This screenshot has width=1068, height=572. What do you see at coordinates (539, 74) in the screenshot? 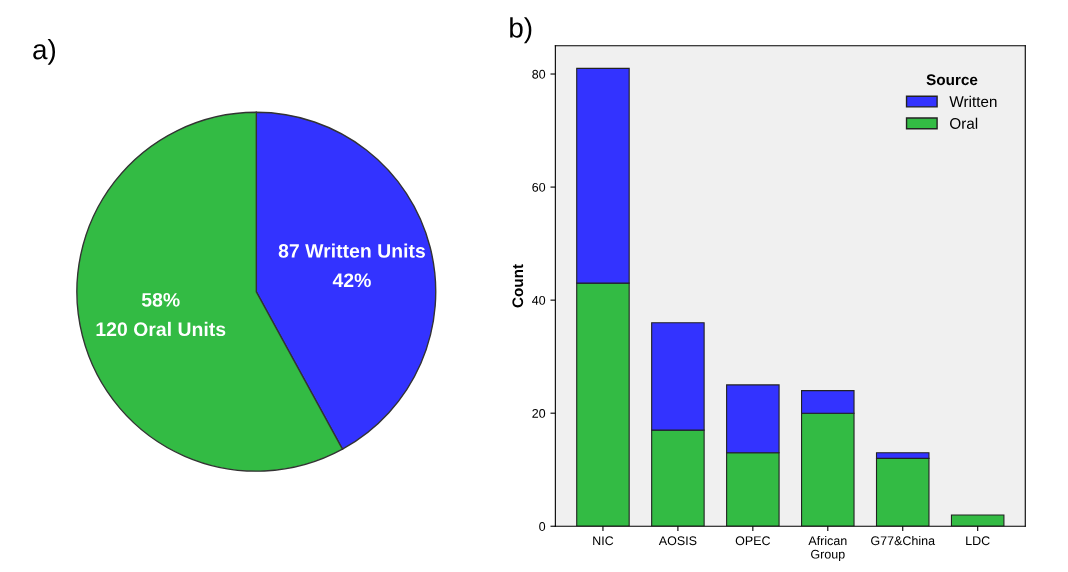
I see `y-tick-label: 80` at bounding box center [539, 74].